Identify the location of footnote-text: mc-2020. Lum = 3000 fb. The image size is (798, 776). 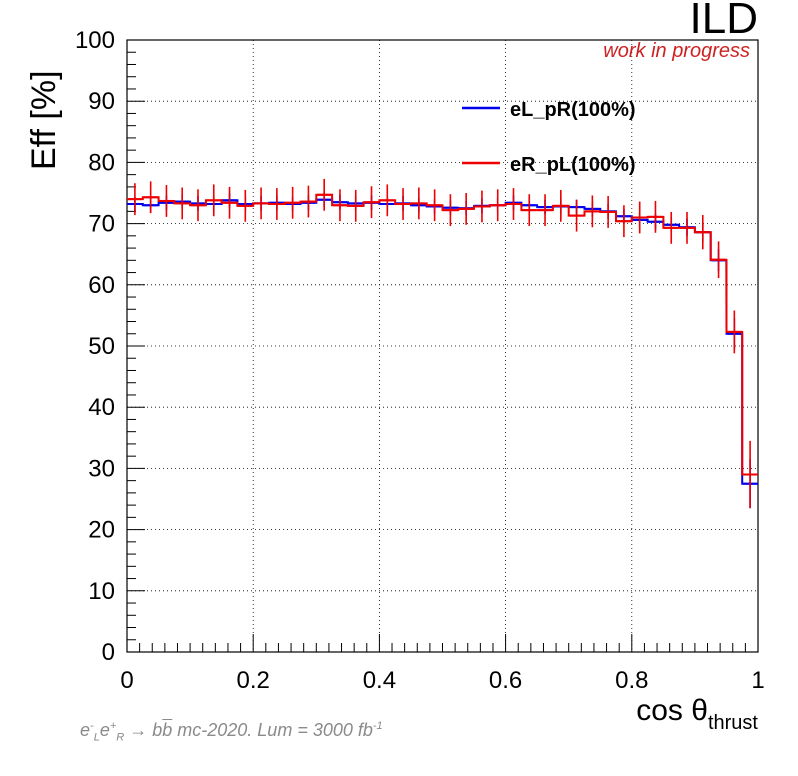
(272, 730).